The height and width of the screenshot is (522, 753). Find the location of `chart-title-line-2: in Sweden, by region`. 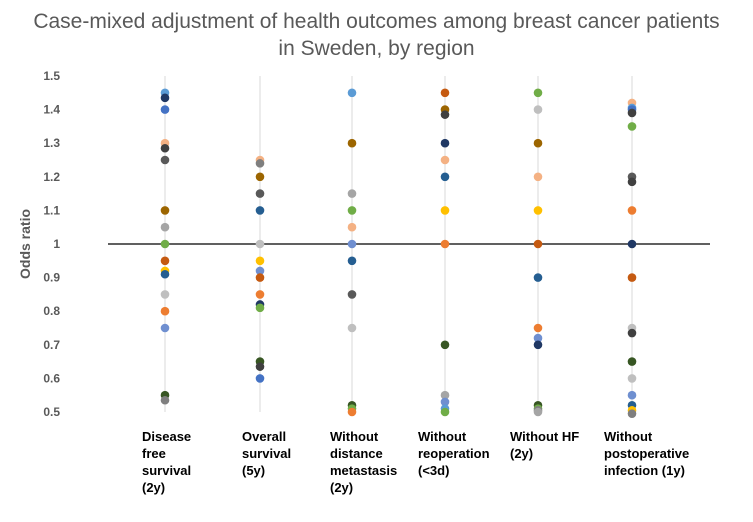

chart-title-line-2: in Sweden, by region is located at coordinates (376, 48).